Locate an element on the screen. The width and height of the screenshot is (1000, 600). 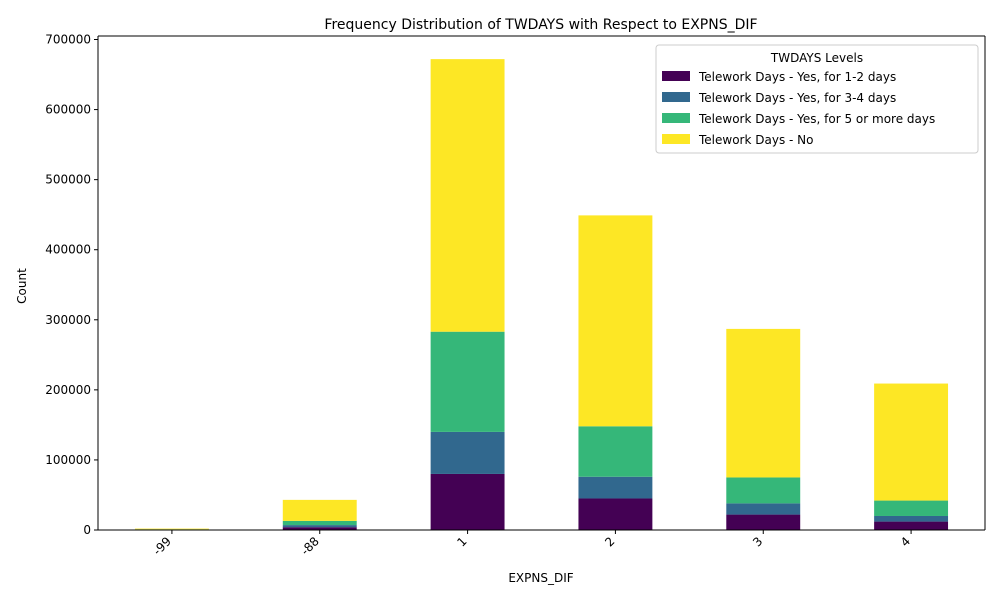
x-tick-label: -99 is located at coordinates (162, 546).